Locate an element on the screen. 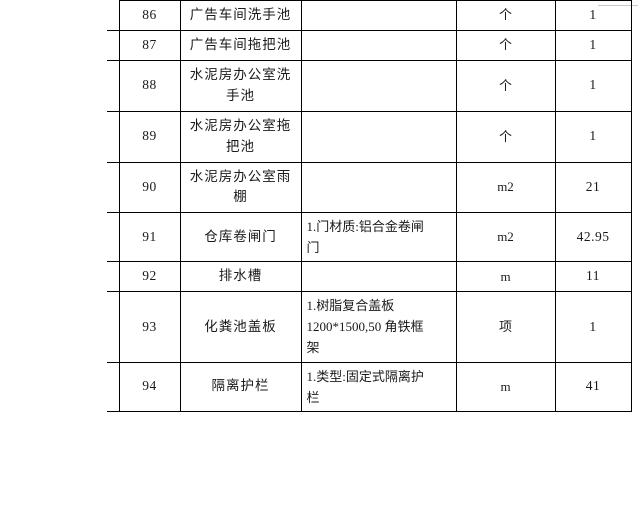 The height and width of the screenshot is (507, 638). table-row: 92 排水槽 m 11 is located at coordinates (369, 277).